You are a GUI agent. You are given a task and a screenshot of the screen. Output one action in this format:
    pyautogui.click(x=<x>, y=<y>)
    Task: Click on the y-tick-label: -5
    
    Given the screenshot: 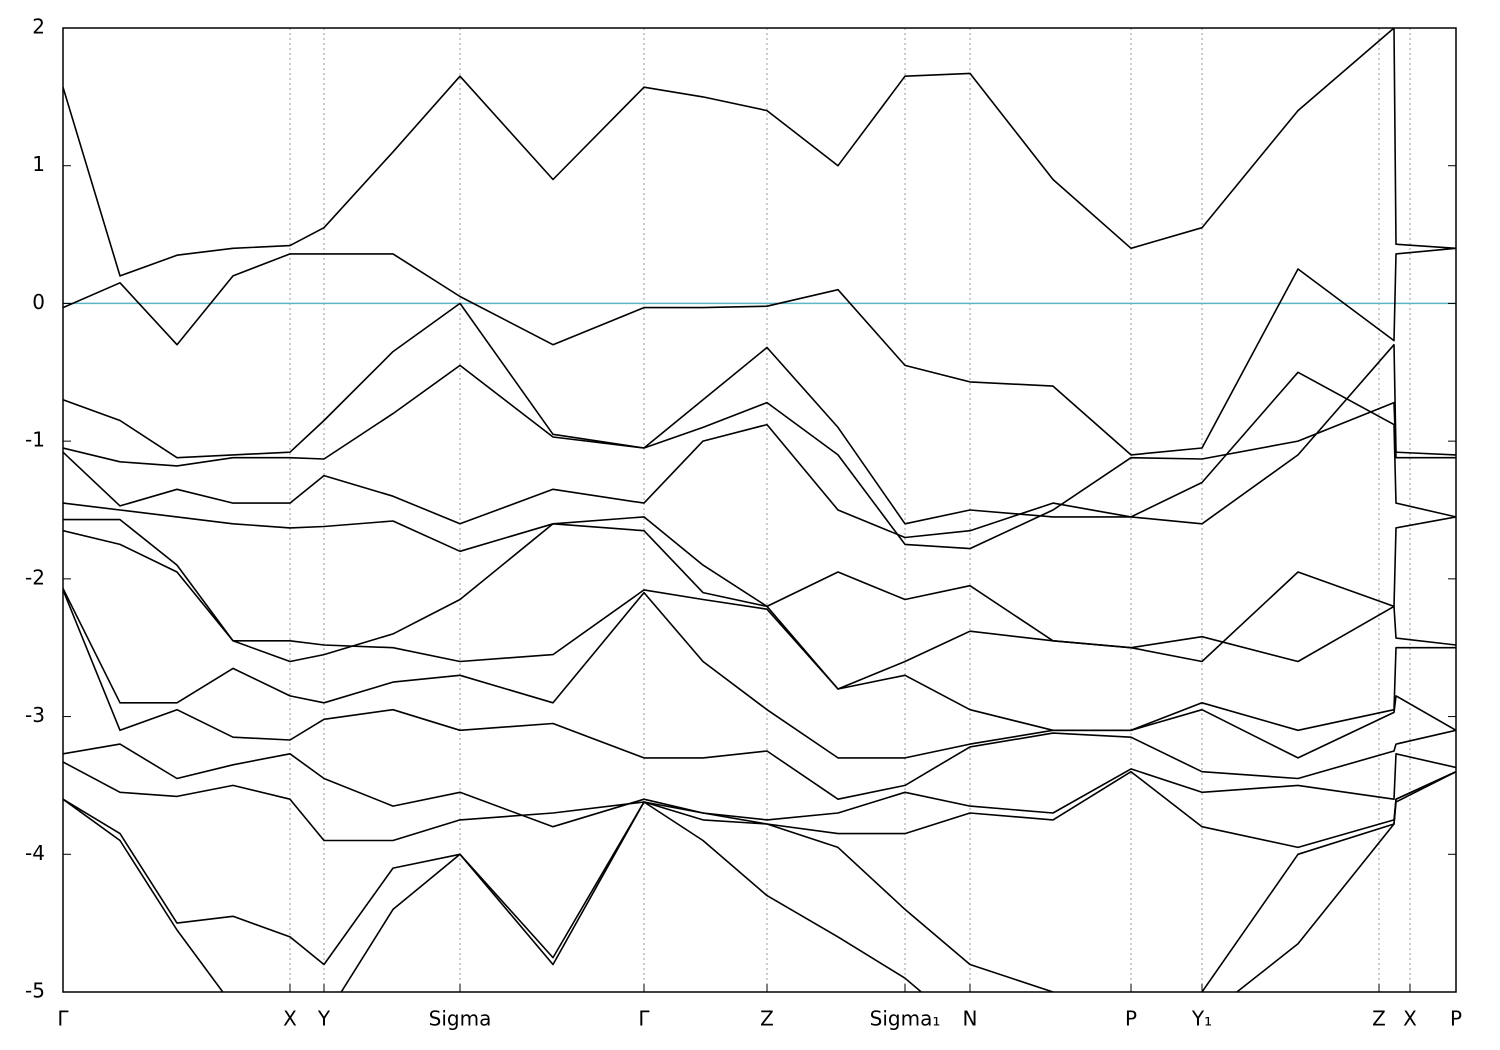 What is the action you would take?
    pyautogui.click(x=35, y=991)
    